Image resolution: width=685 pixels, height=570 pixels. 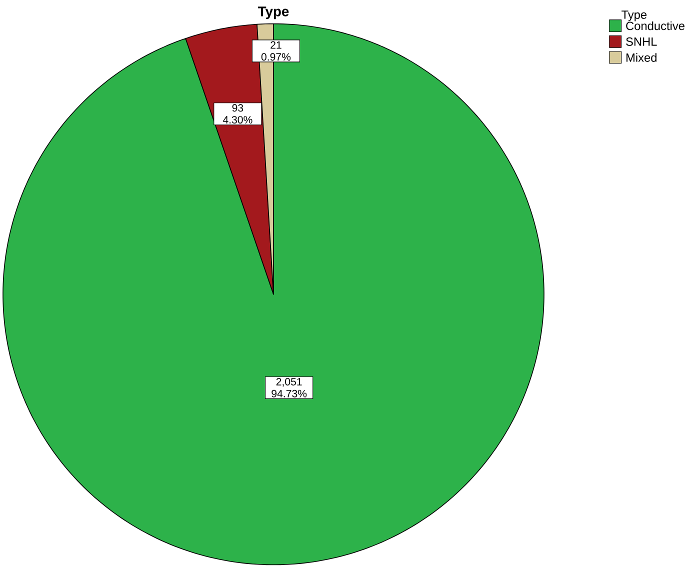 What do you see at coordinates (641, 42) in the screenshot?
I see `legend-label: SNHL` at bounding box center [641, 42].